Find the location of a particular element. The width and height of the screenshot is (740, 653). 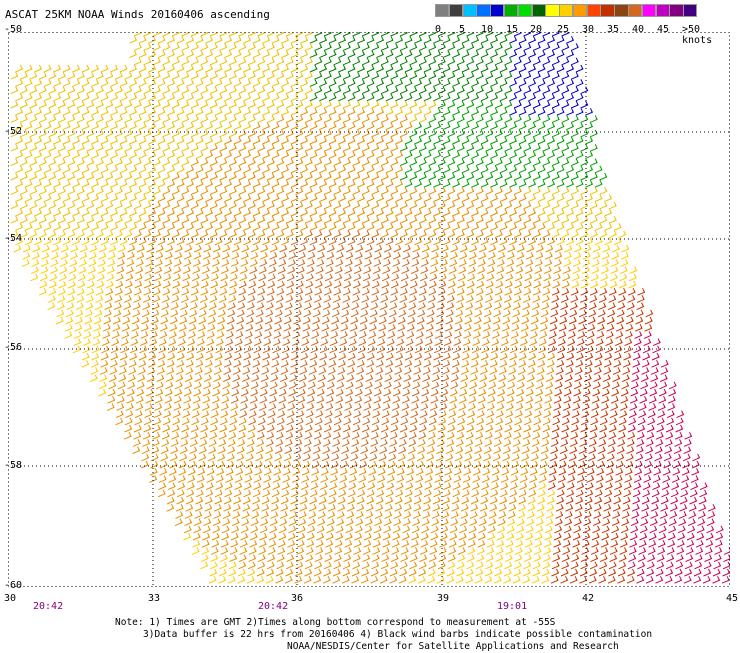

map-title: ASCAT 25KM NOAA Winds 20160406 ascending is located at coordinates (137, 14).